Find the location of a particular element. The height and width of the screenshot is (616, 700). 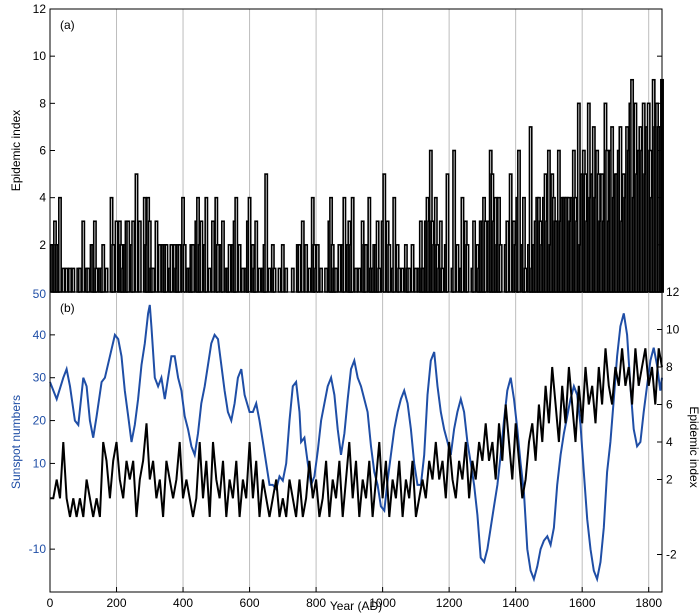

left-ticks-b: -10 10 20 30 40 is located at coordinates (42, 442).